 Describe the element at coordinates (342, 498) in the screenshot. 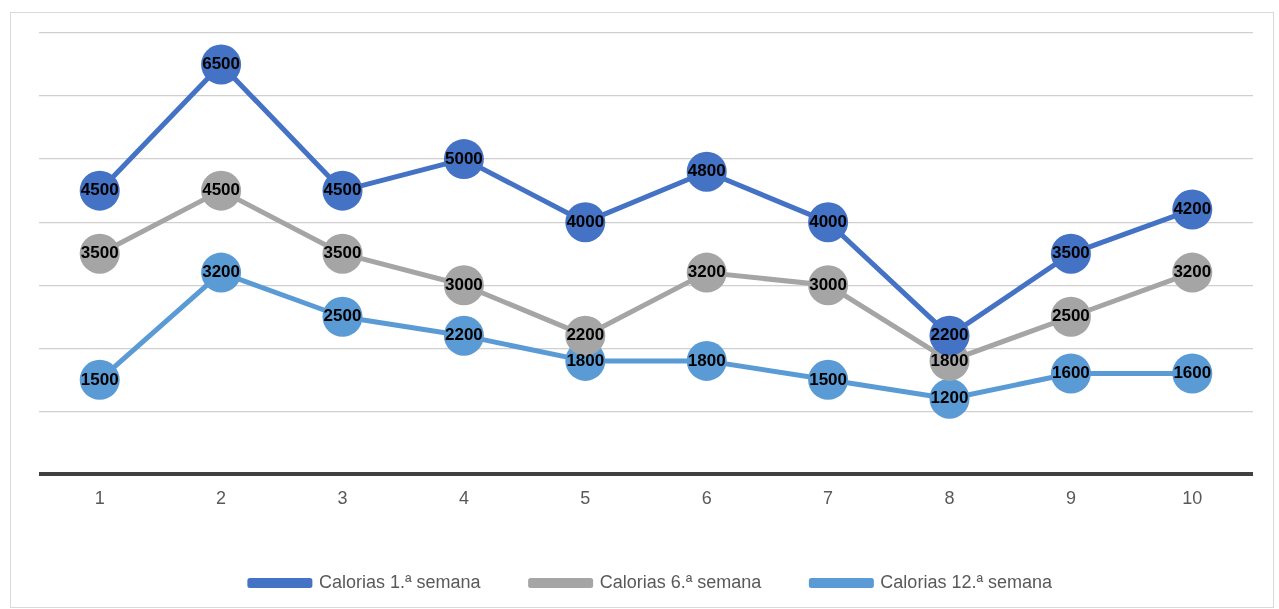

I see `x-tick-label: 3` at that location.